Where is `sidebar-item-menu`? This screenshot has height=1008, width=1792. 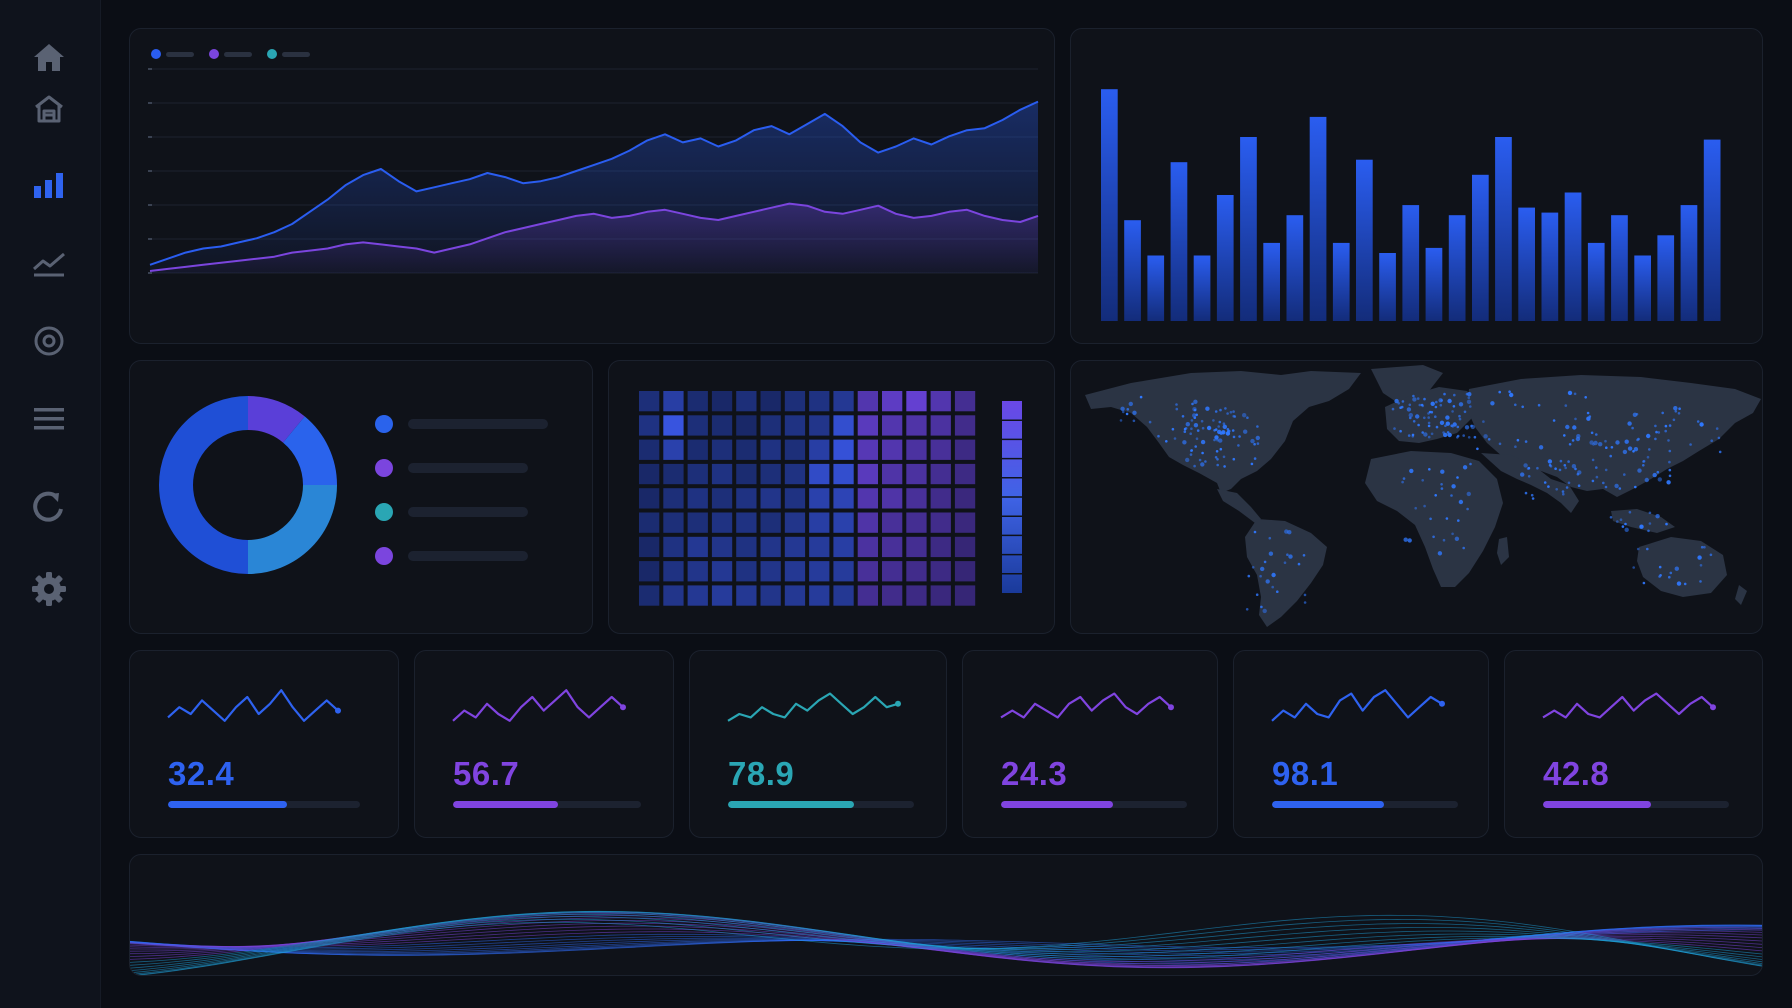 sidebar-item-menu is located at coordinates (49, 419).